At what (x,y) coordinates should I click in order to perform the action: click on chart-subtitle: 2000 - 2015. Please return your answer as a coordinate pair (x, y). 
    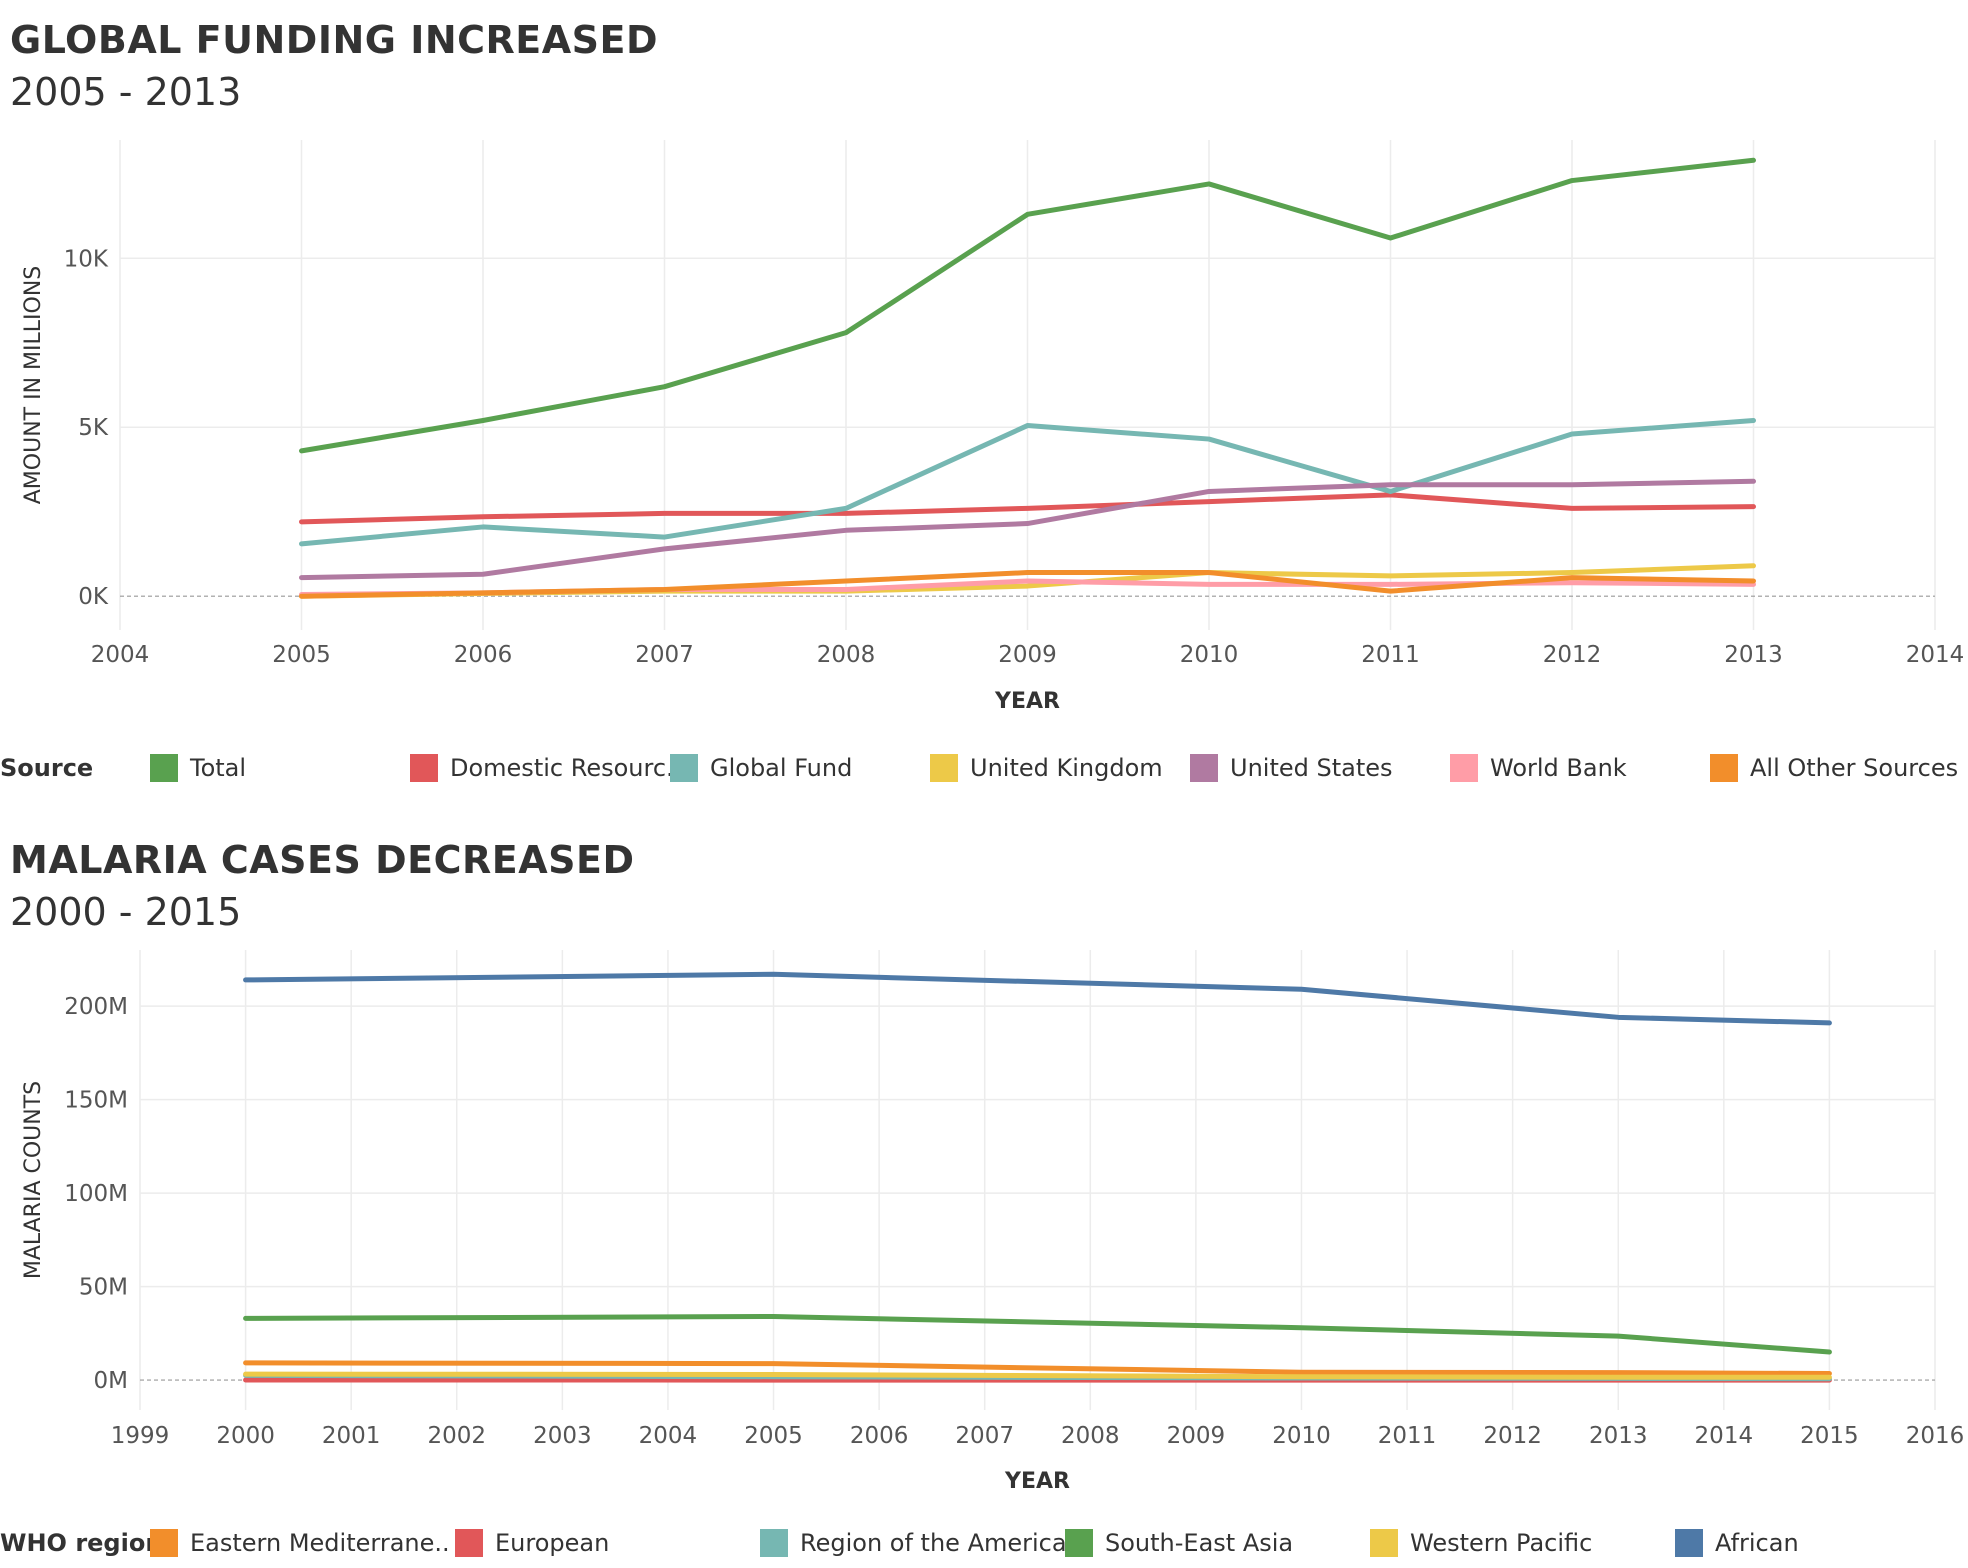
    Looking at the image, I should click on (126, 912).